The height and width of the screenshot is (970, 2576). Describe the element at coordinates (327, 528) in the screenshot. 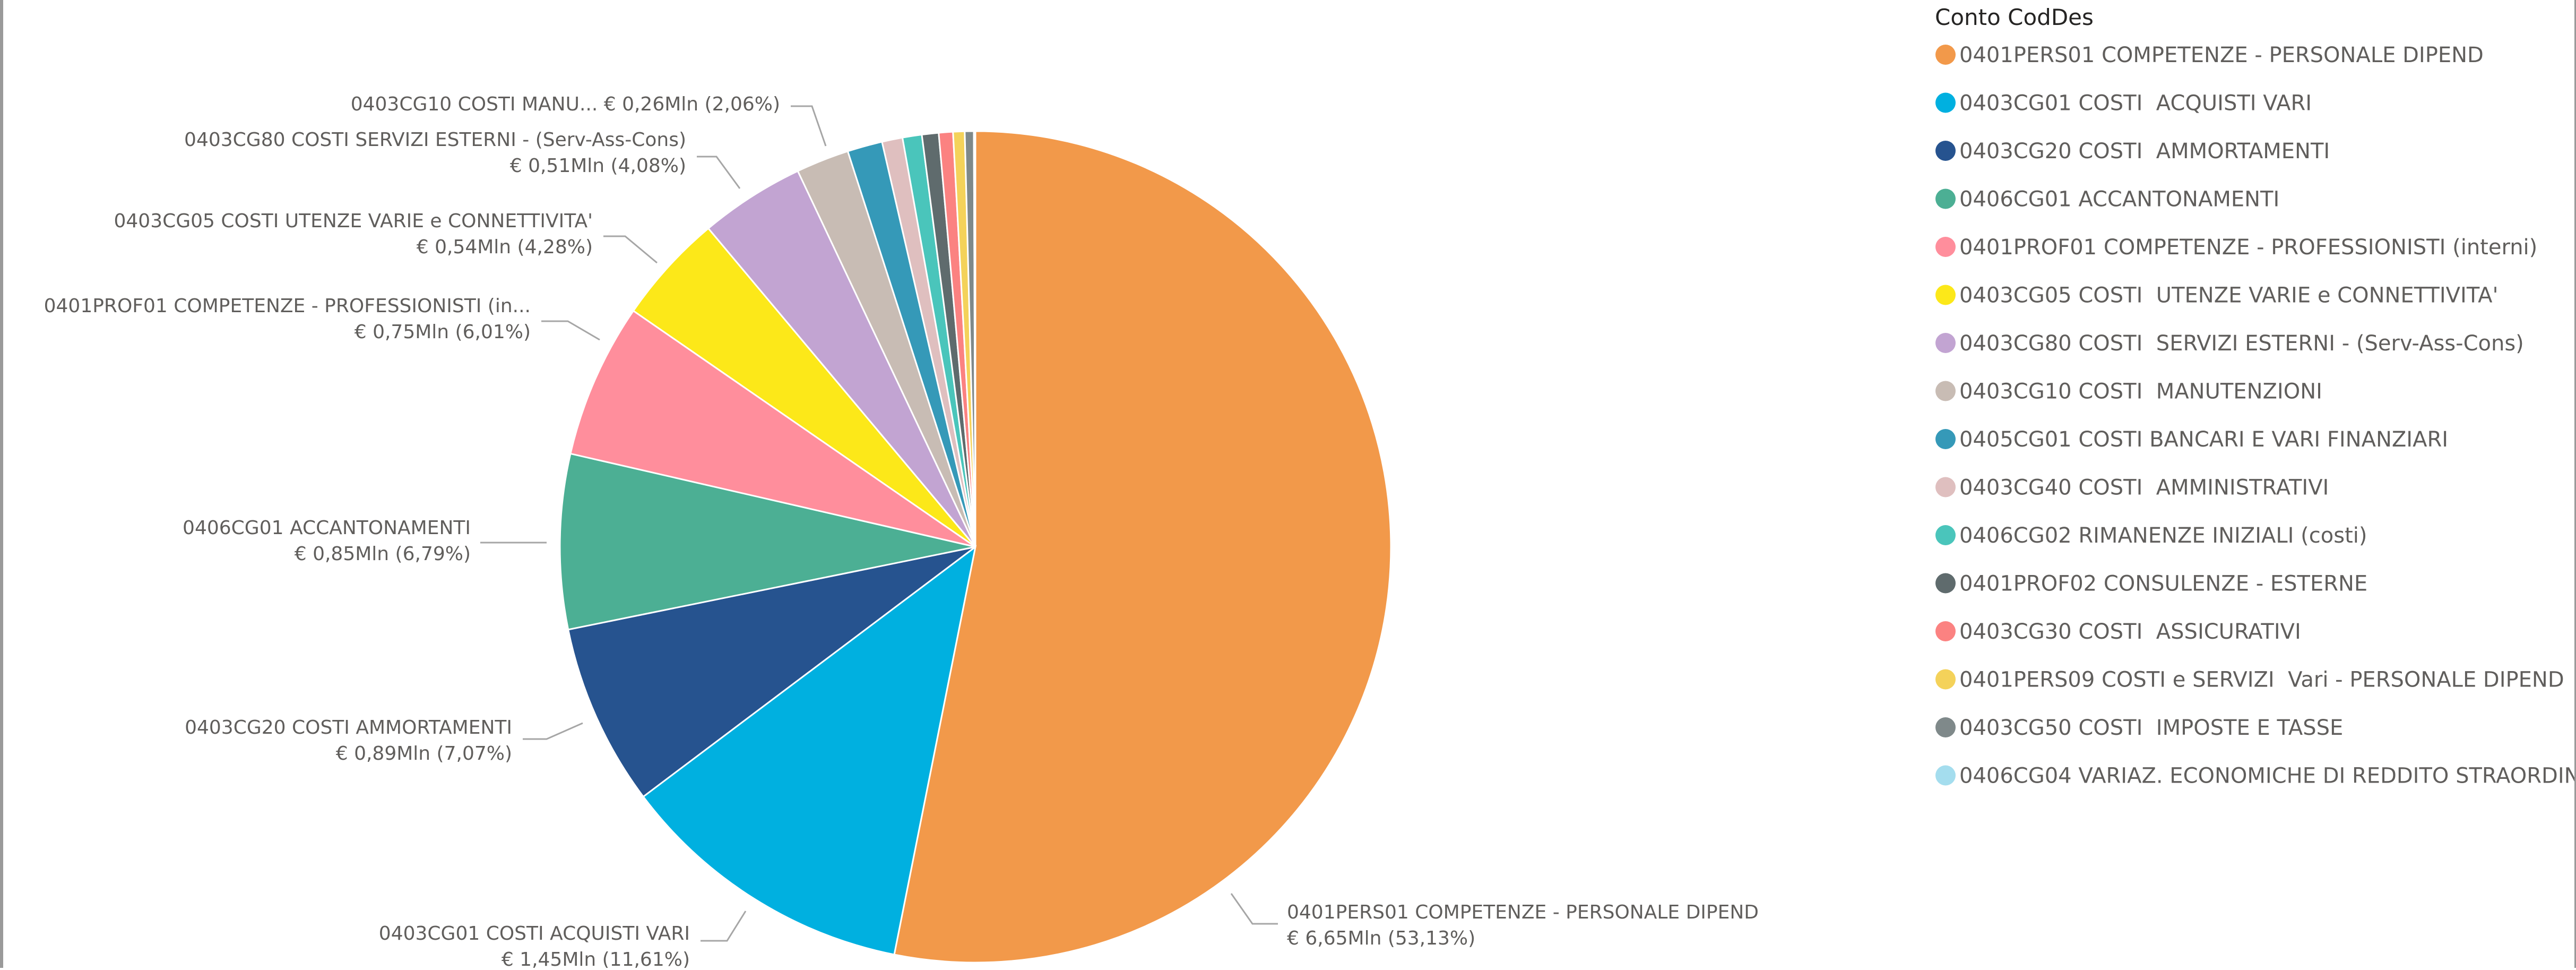

I see `data-label-name-3: 0406CG01 ACCANTONAMENTI` at that location.